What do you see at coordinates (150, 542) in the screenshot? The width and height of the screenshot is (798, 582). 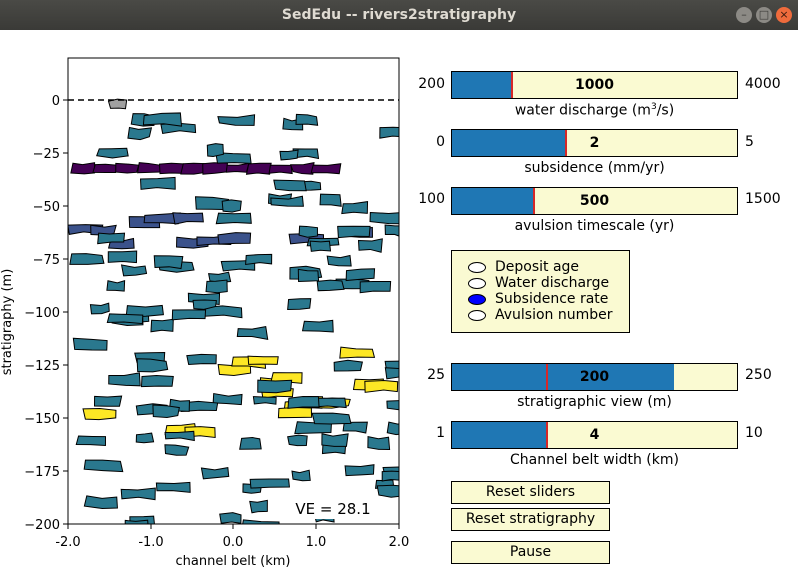 I see `x-tick-label: -1.0` at bounding box center [150, 542].